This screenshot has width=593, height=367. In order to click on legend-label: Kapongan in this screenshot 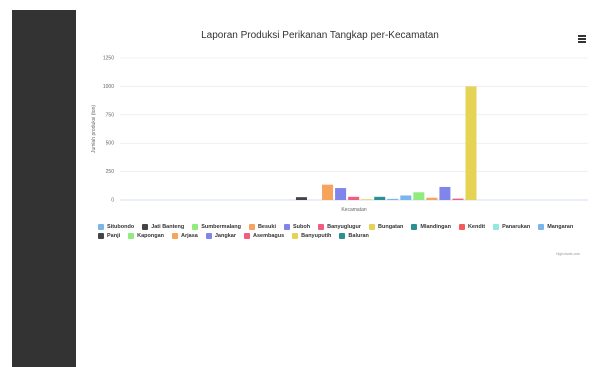, I will do `click(150, 236)`.